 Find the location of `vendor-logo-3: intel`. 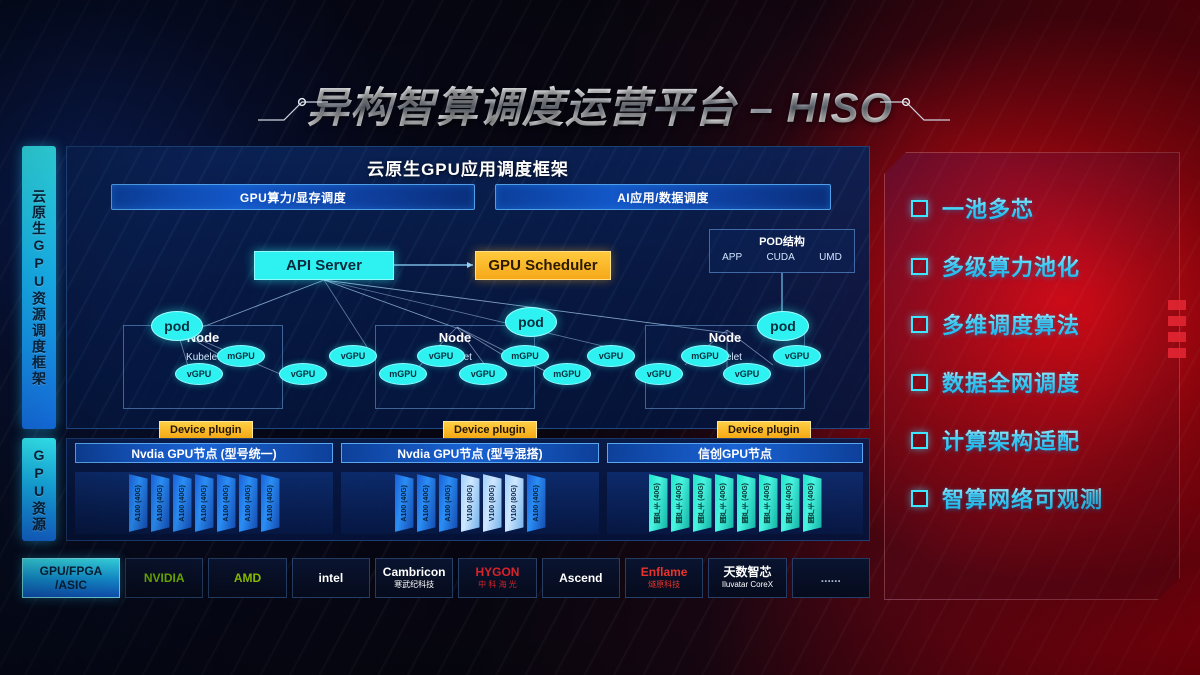

vendor-logo-3: intel is located at coordinates (330, 578).